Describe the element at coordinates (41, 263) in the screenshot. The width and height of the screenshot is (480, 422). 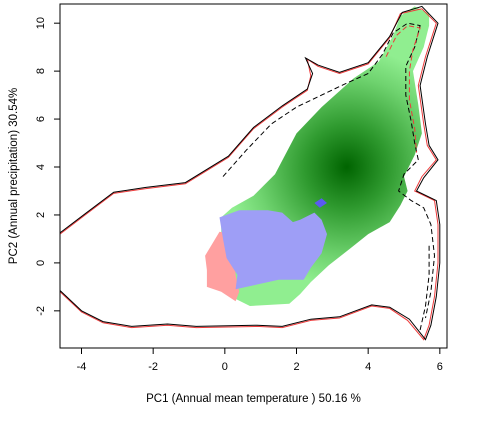
I see `y-tick-label: 0` at that location.